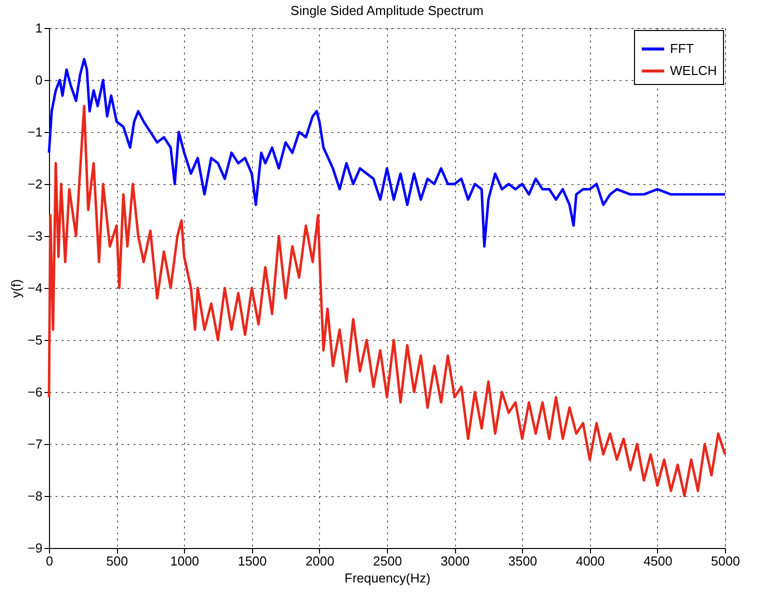 Image resolution: width=760 pixels, height=616 pixels. I want to click on x-tick-label: 2000, so click(319, 561).